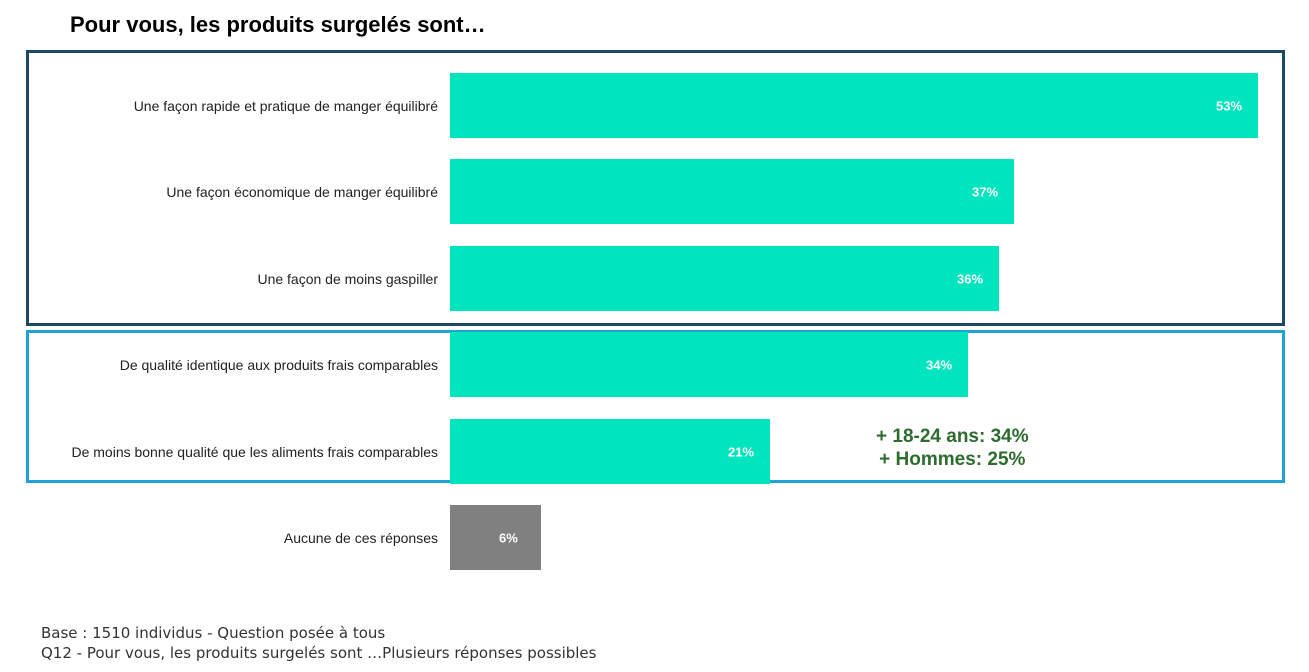 Image resolution: width=1309 pixels, height=672 pixels. Describe the element at coordinates (952, 459) in the screenshot. I see `annotation-line-men: + Hommes: 25%` at that location.